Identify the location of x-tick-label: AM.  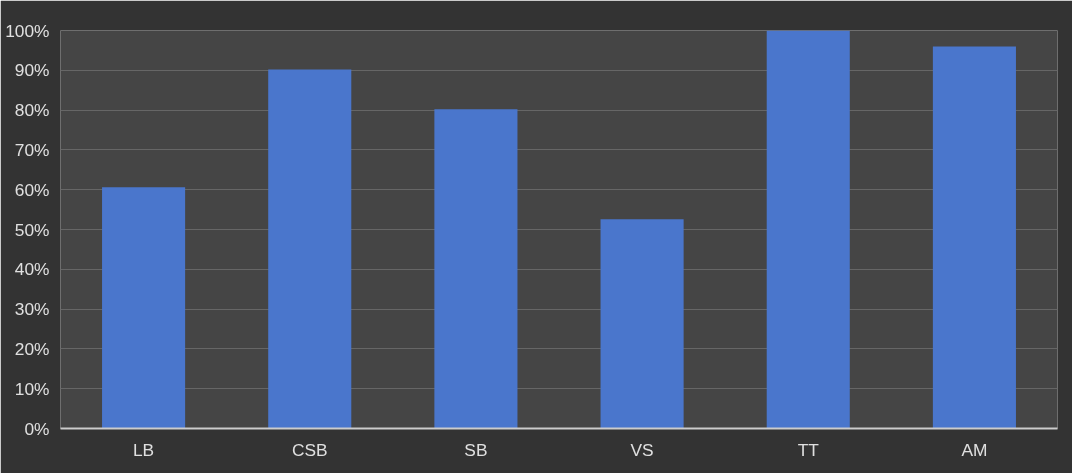
(974, 449).